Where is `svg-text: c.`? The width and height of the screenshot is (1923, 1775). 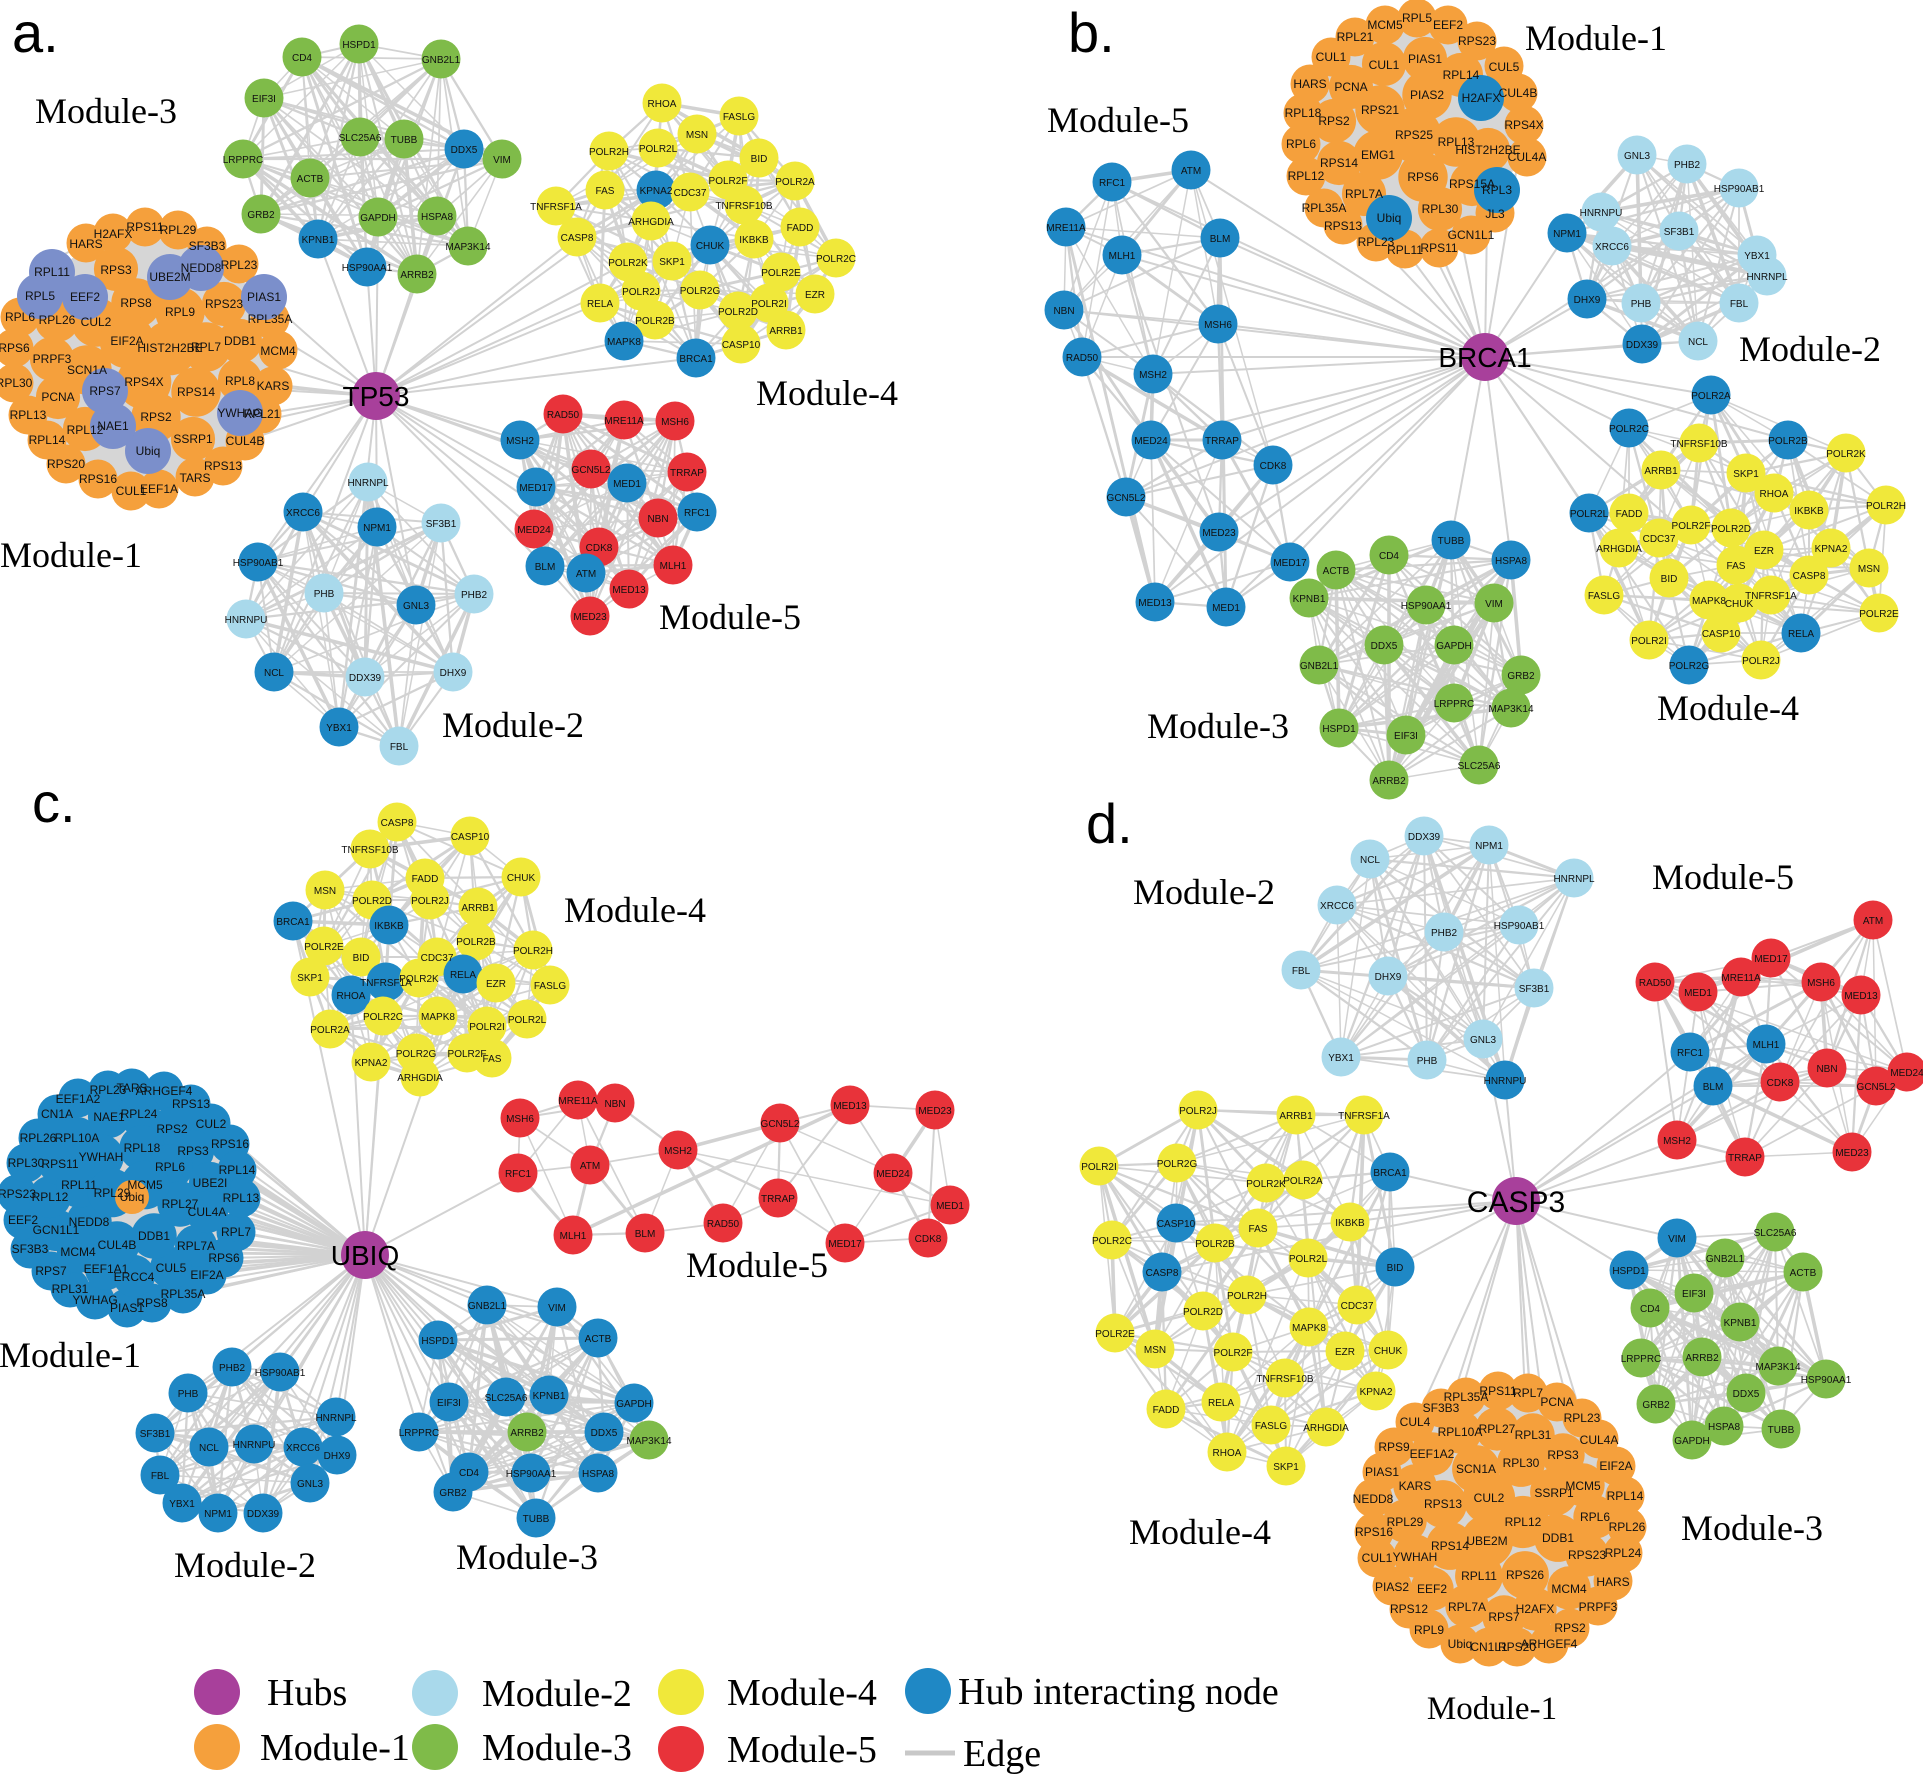
svg-text: c. is located at coordinates (54, 802).